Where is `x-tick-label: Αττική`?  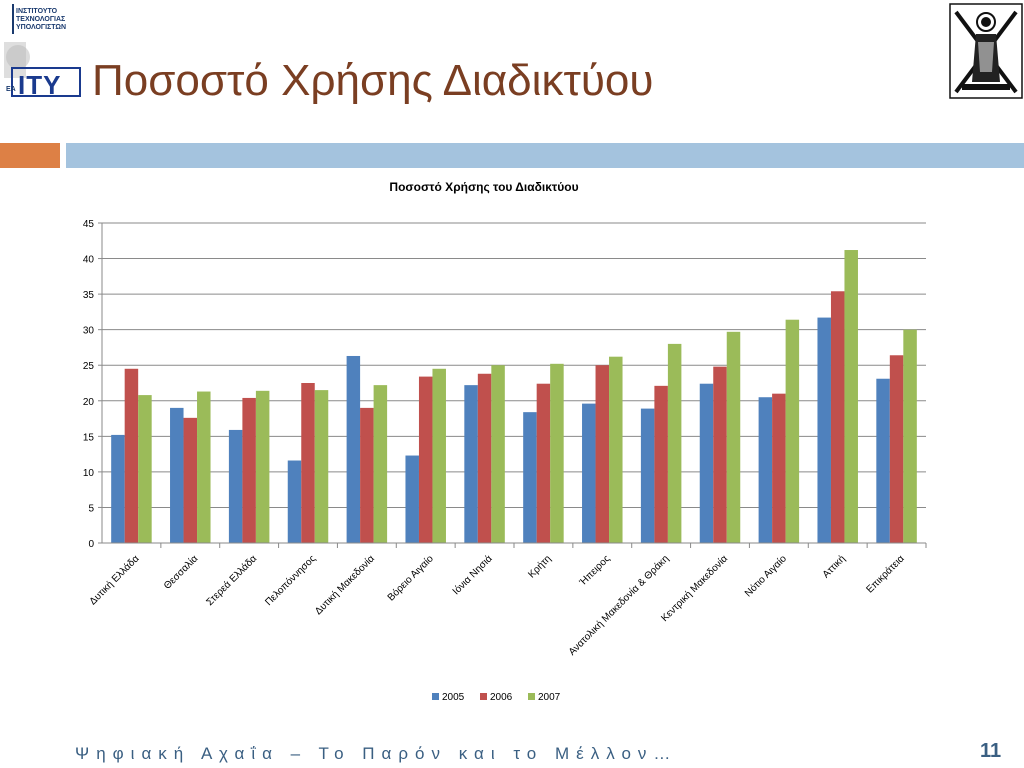 x-tick-label: Αττική is located at coordinates (834, 567).